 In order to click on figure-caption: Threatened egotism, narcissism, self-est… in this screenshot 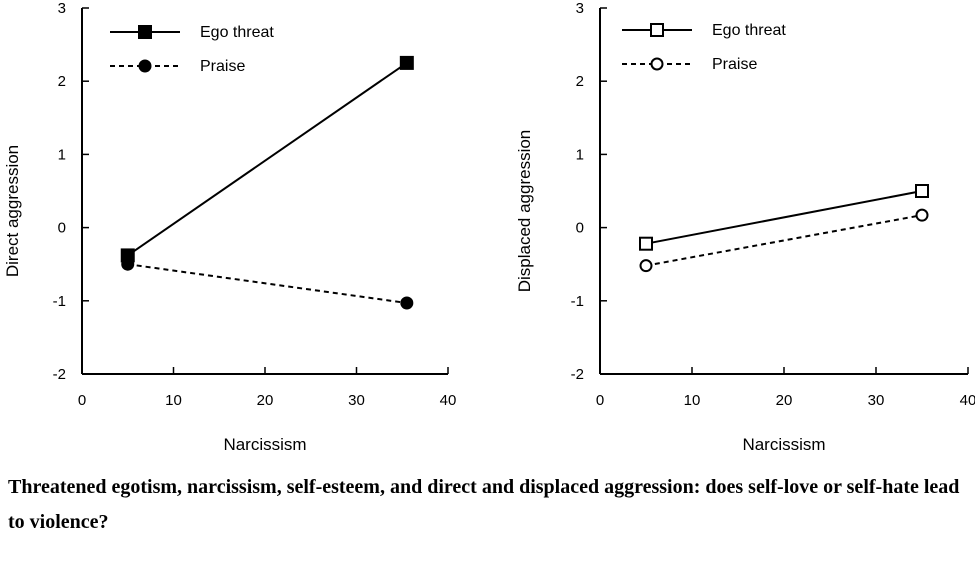, I will do `click(484, 504)`.